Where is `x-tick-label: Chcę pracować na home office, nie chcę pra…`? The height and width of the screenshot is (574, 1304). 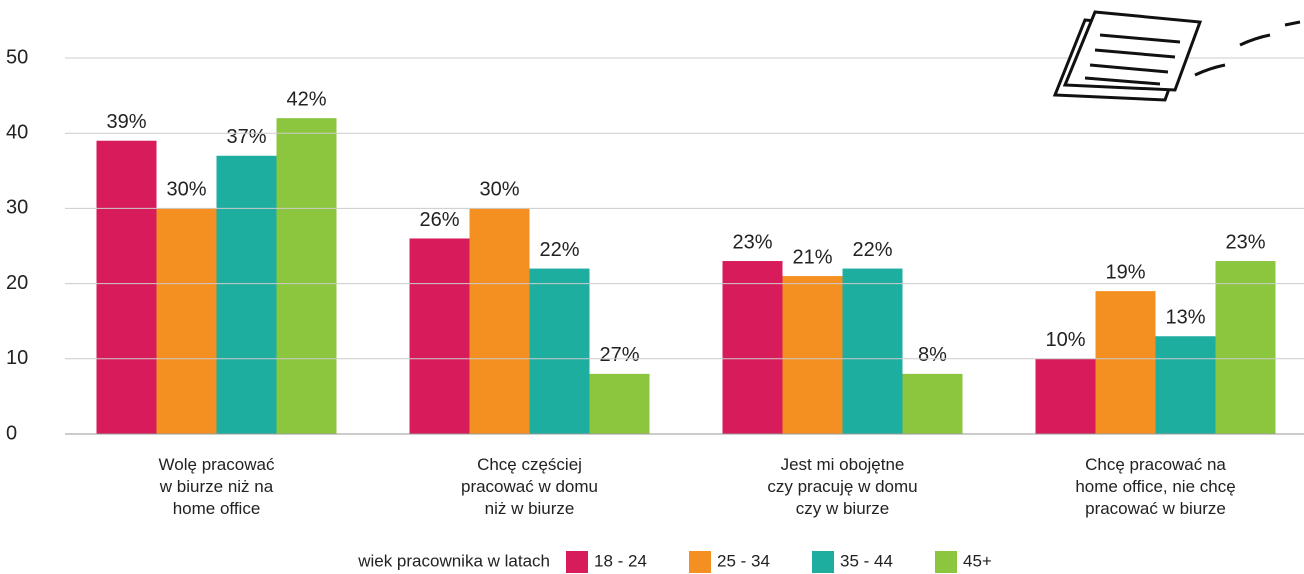
x-tick-label: Chcę pracować na home office, nie chcę pra… is located at coordinates (1155, 486).